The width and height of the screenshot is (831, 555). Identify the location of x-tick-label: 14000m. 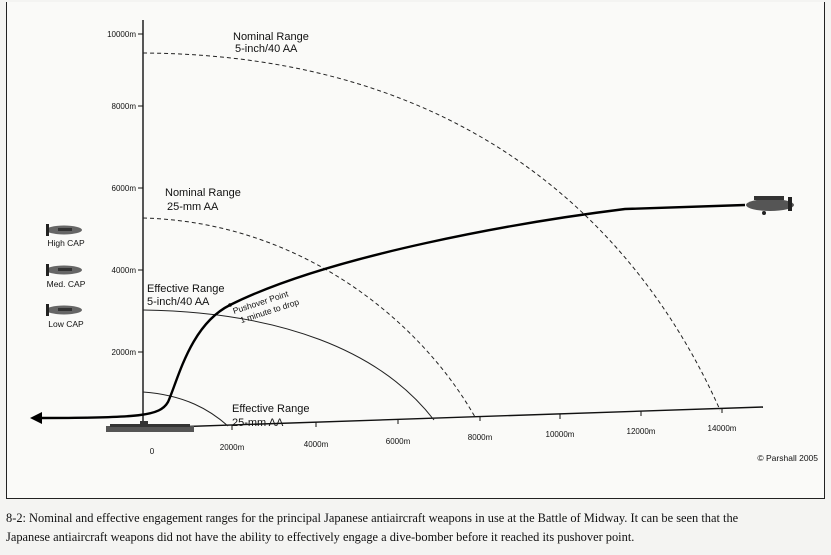
(722, 428).